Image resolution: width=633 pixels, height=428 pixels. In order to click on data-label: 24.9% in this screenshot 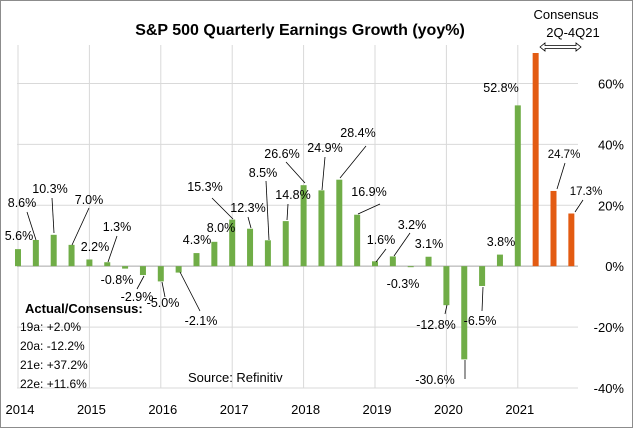, I will do `click(324, 148)`.